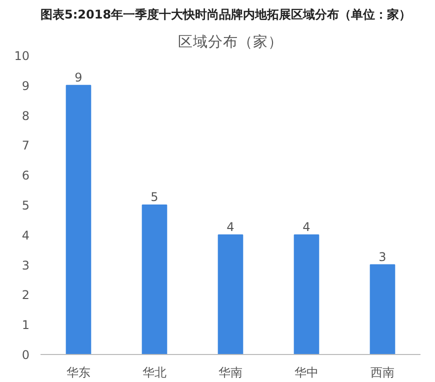 Image resolution: width=435 pixels, height=382 pixels. Describe the element at coordinates (382, 373) in the screenshot. I see `x-tick-label: 西南` at that location.